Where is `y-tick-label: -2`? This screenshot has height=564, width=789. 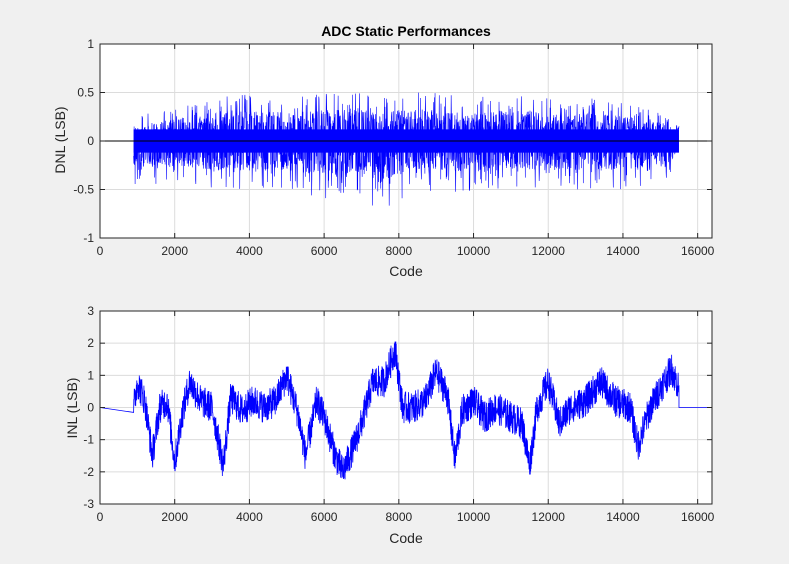
y-tick-label: -2 is located at coordinates (88, 472).